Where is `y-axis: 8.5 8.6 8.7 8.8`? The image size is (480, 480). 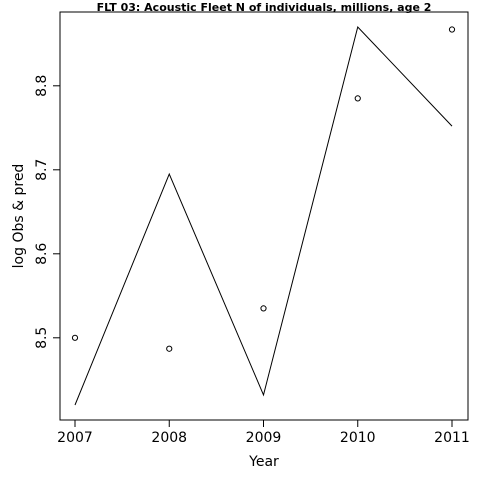 y-axis: 8.5 8.6 8.7 8.8 is located at coordinates (47, 212).